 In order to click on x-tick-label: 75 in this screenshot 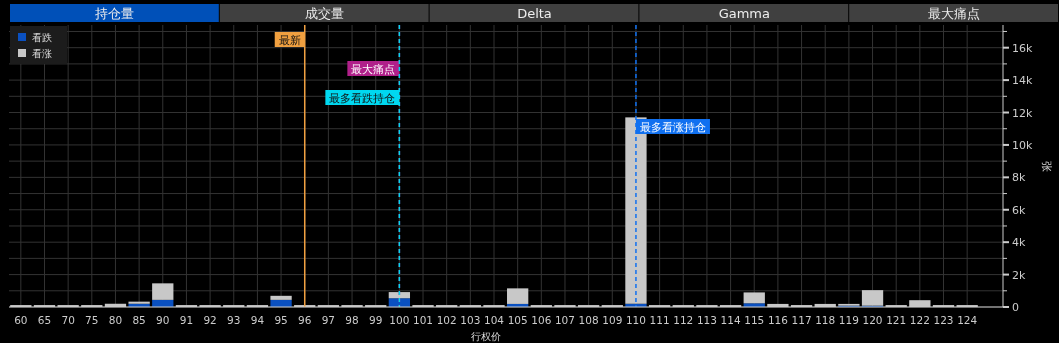, I will do `click(92, 320)`.